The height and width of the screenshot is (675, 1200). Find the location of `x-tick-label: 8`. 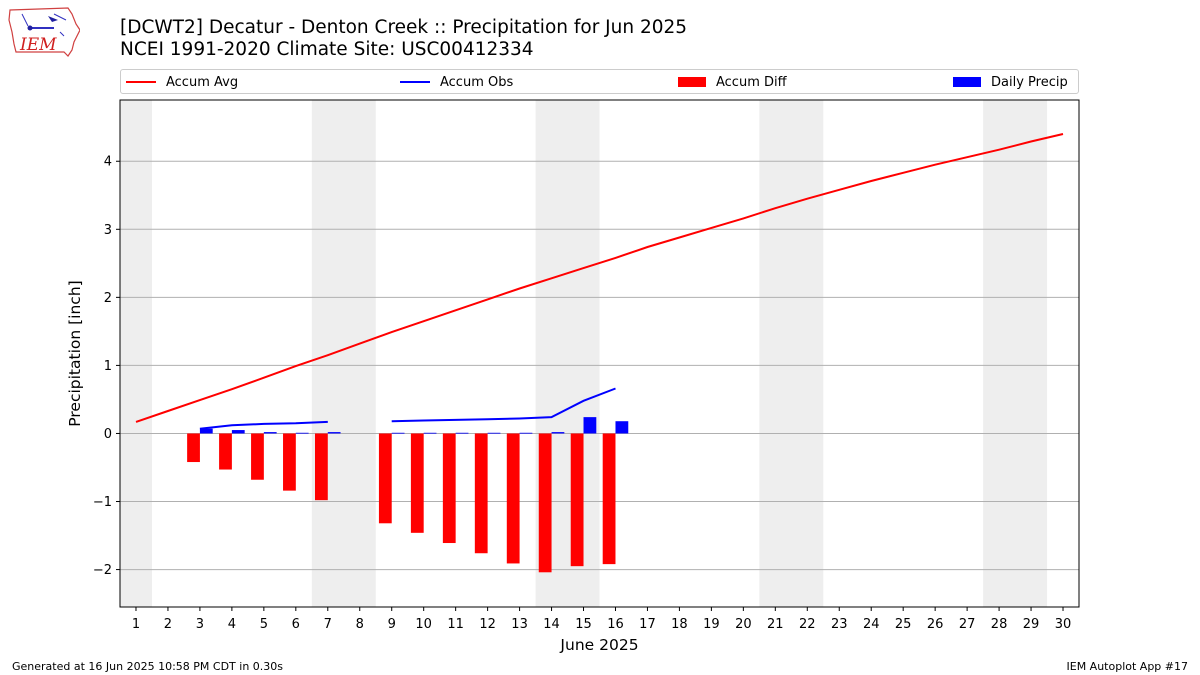

x-tick-label: 8 is located at coordinates (360, 624).